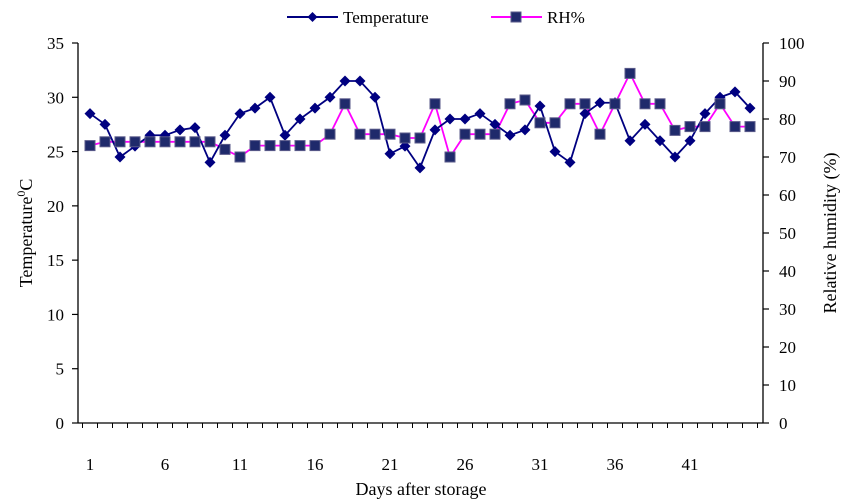 This screenshot has height=499, width=845. I want to click on left-y-axis-title-sup: 0, so click(21, 194).